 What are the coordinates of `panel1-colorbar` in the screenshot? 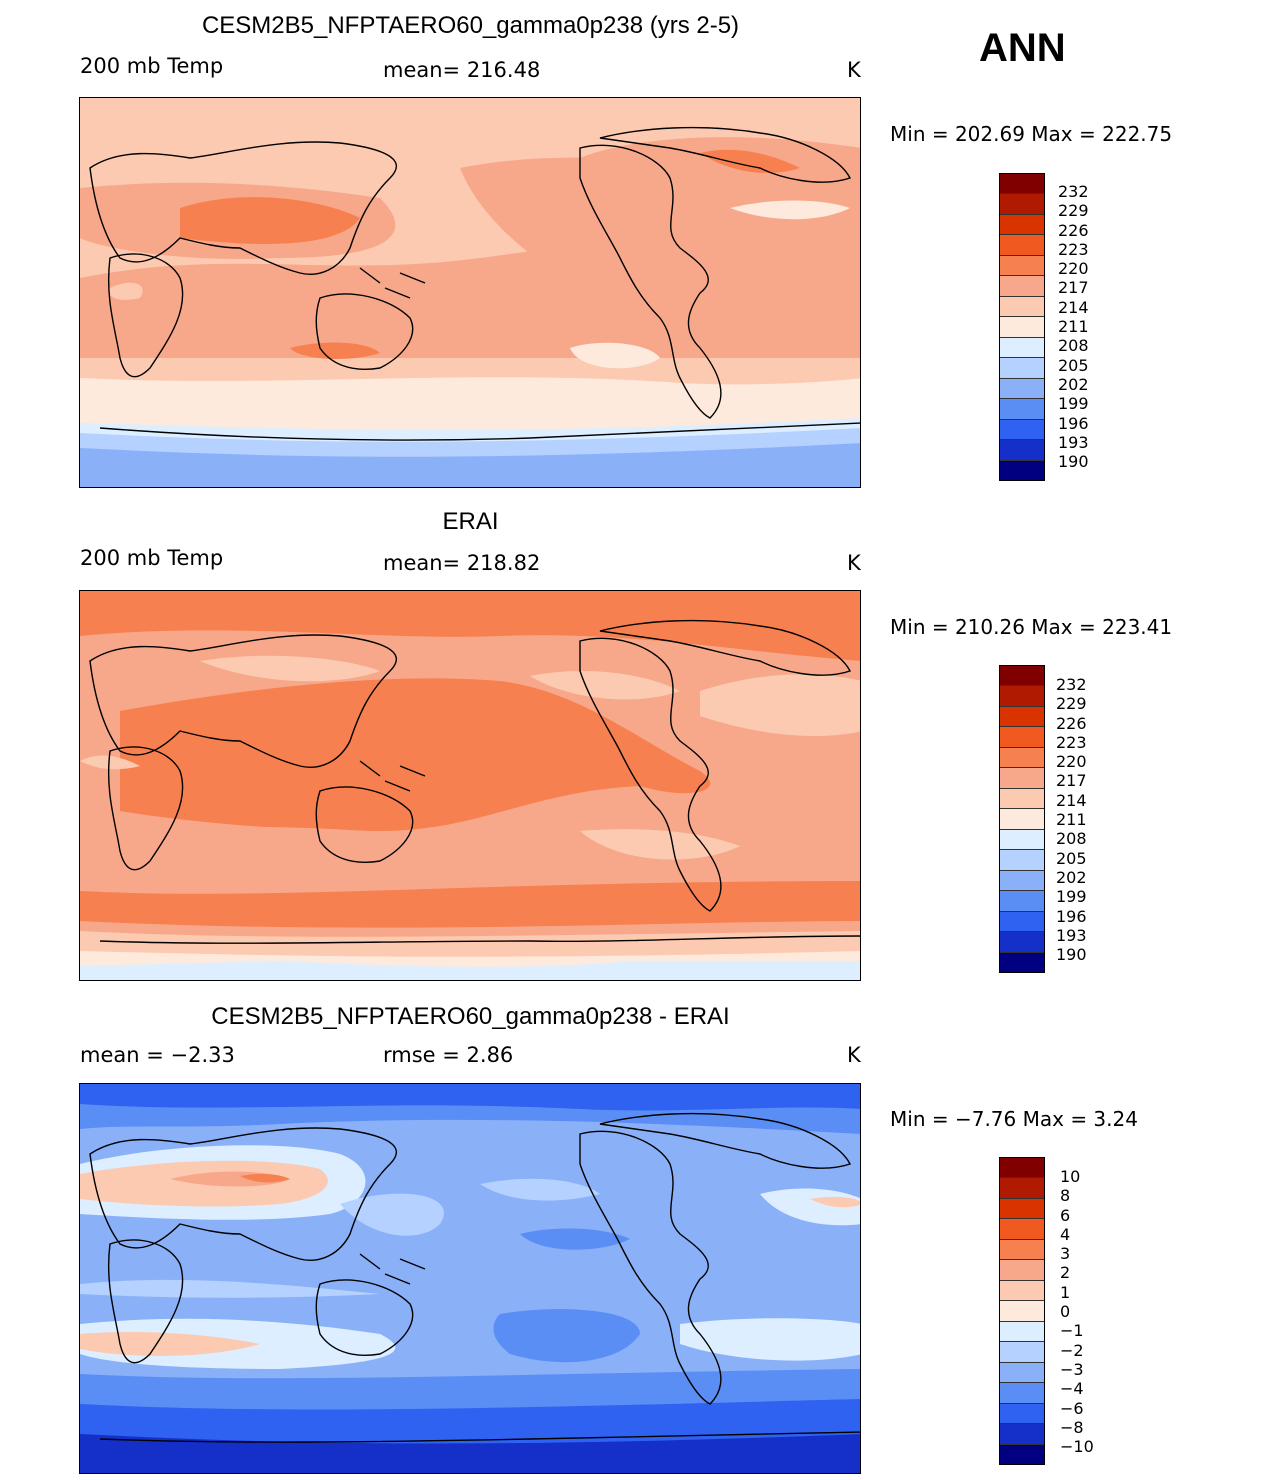 It's located at (1022, 327).